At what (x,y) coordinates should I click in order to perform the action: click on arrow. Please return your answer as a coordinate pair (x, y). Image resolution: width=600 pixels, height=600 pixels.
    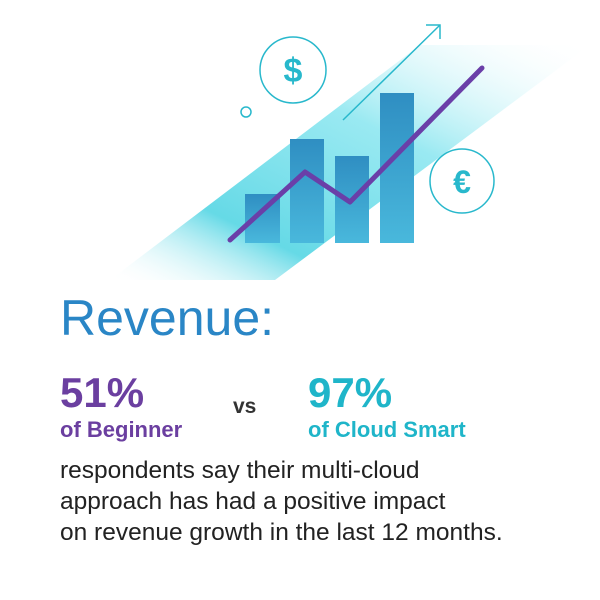
    Looking at the image, I should click on (391, 72).